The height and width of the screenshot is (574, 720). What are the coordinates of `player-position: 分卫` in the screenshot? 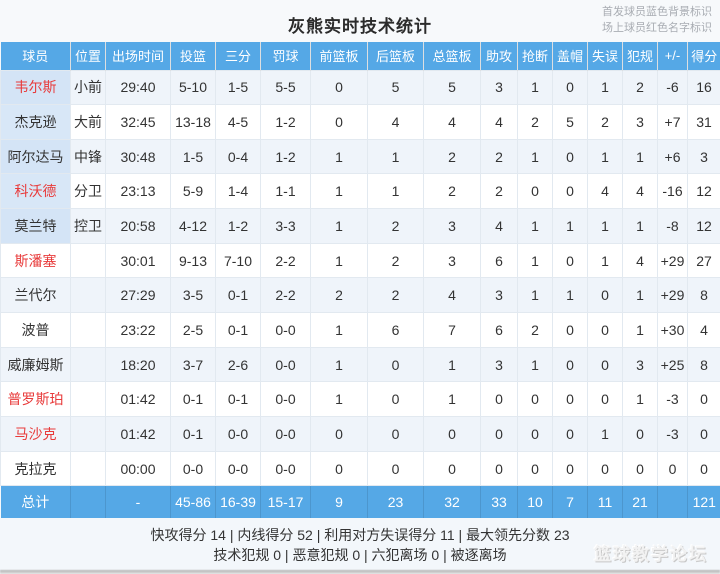 It's located at (88, 191).